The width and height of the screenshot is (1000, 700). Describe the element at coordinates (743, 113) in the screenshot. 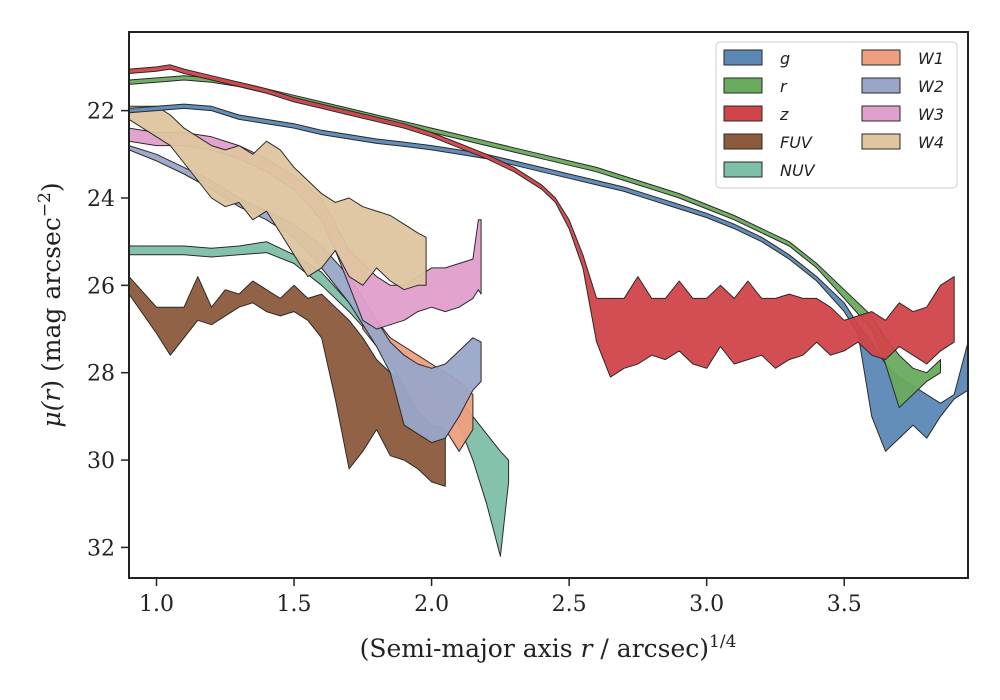

I see `legend-swatch-z` at that location.